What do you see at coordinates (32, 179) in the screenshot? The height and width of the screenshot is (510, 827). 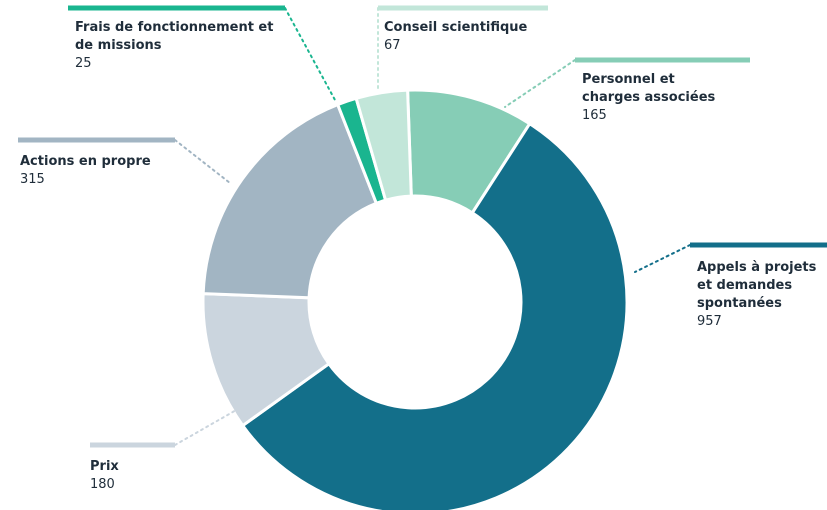 I see `label-value: 315` at bounding box center [32, 179].